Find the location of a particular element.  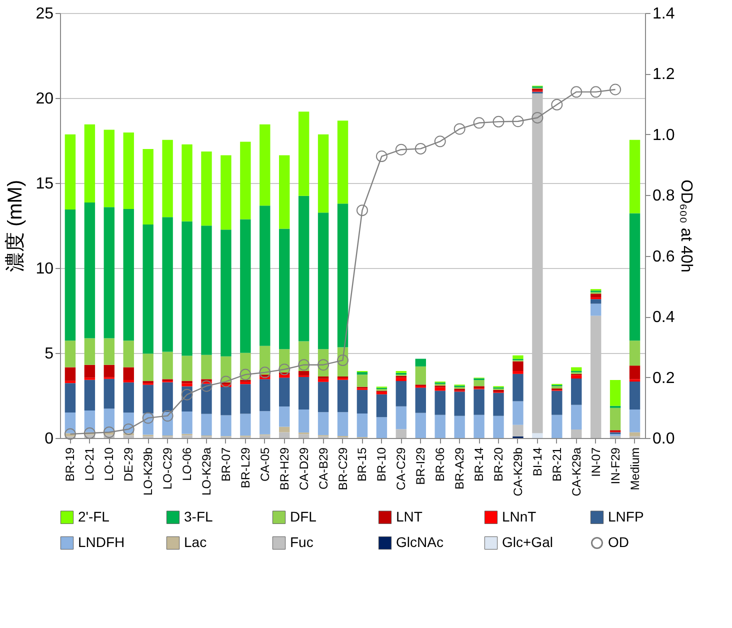

y2-tick-label: 0.6 is located at coordinates (663, 257).